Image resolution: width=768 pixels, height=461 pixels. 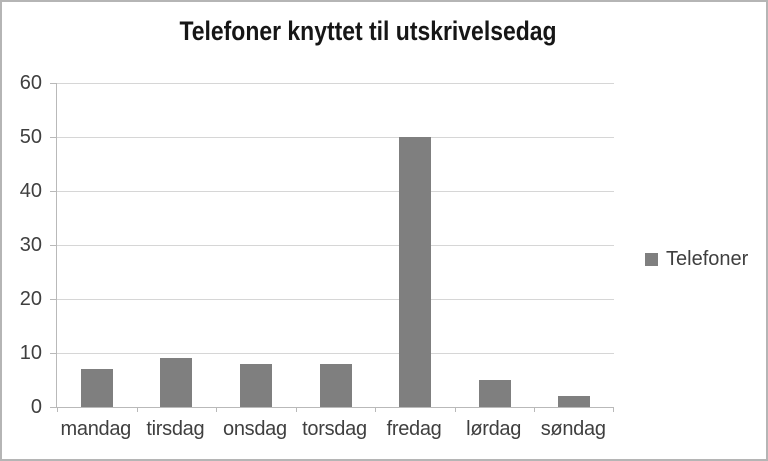 I want to click on y-axis-label-40: 40, so click(x=30, y=191).